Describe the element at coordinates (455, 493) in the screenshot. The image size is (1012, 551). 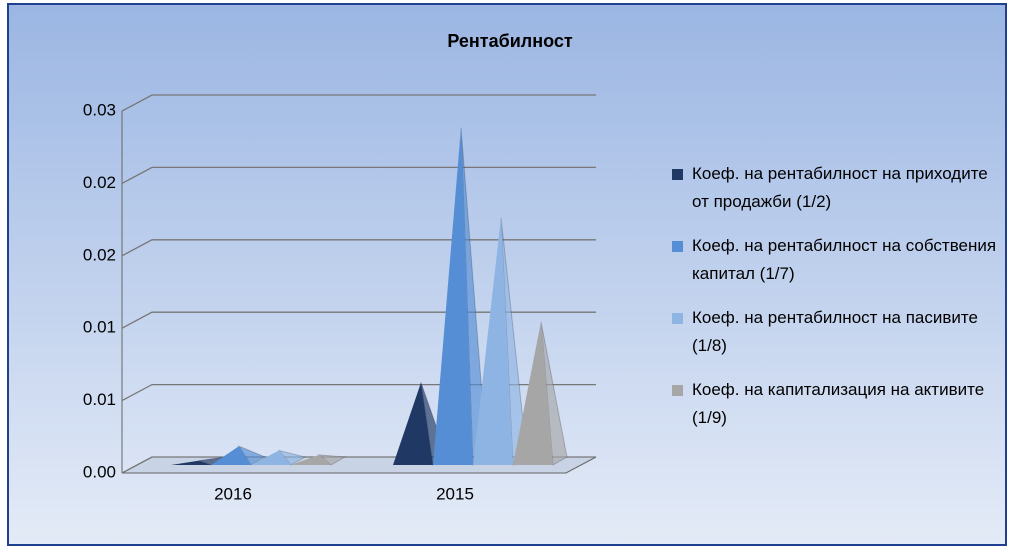
I see `x-tick-label: 2015` at that location.